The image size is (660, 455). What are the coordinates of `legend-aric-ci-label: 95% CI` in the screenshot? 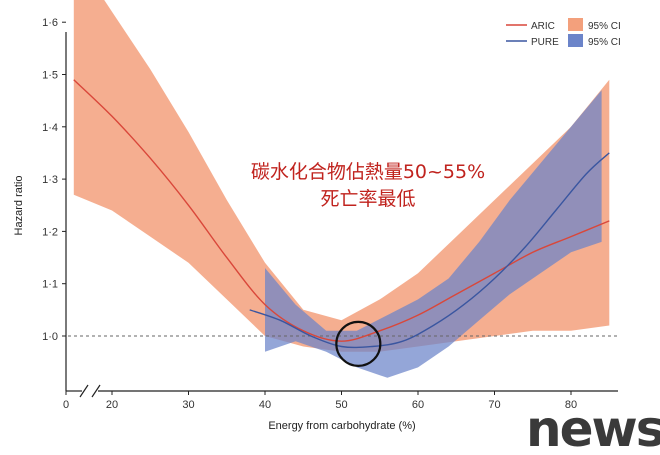 It's located at (604, 26).